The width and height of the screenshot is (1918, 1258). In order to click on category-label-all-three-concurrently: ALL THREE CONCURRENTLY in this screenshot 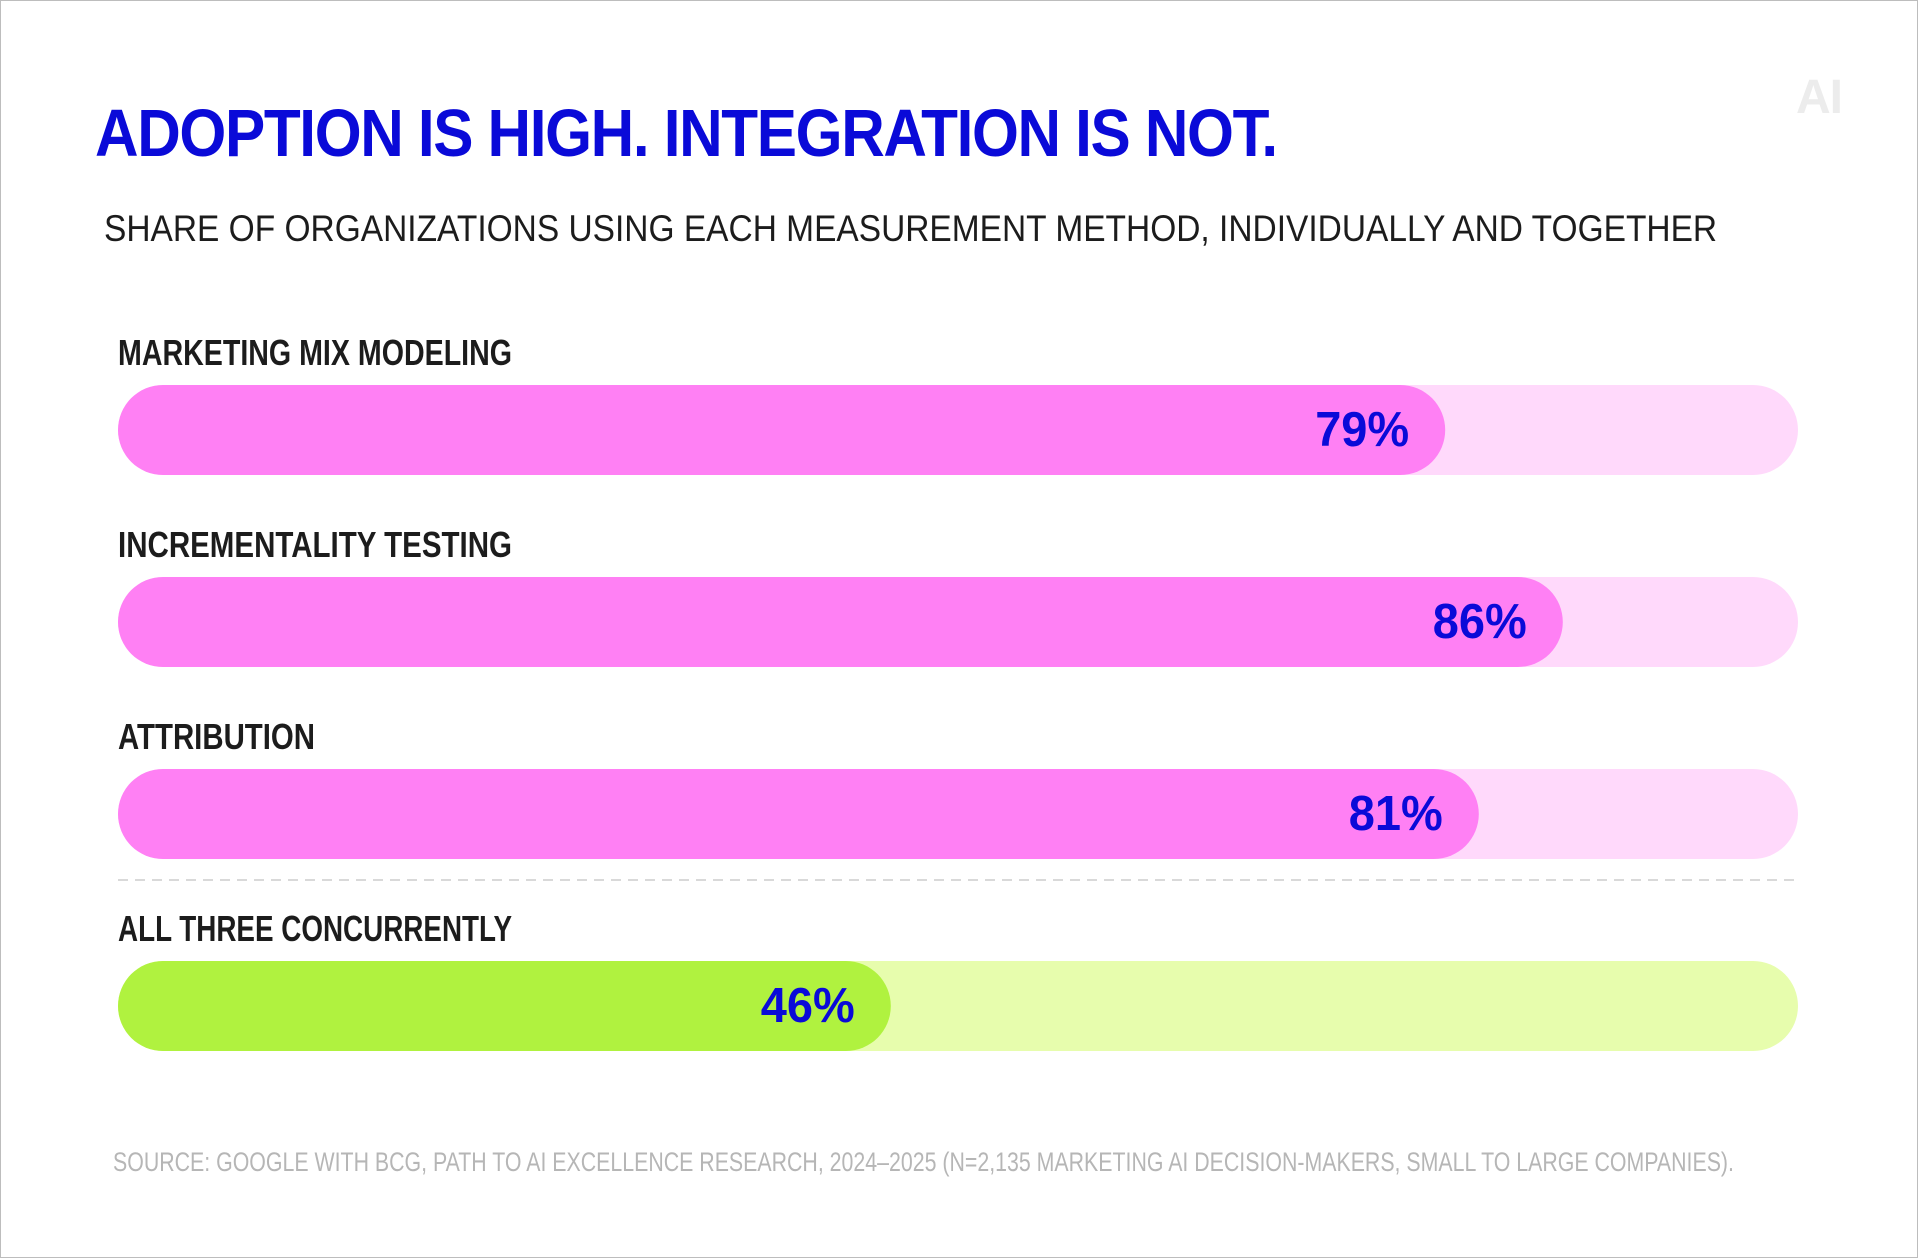, I will do `click(315, 928)`.